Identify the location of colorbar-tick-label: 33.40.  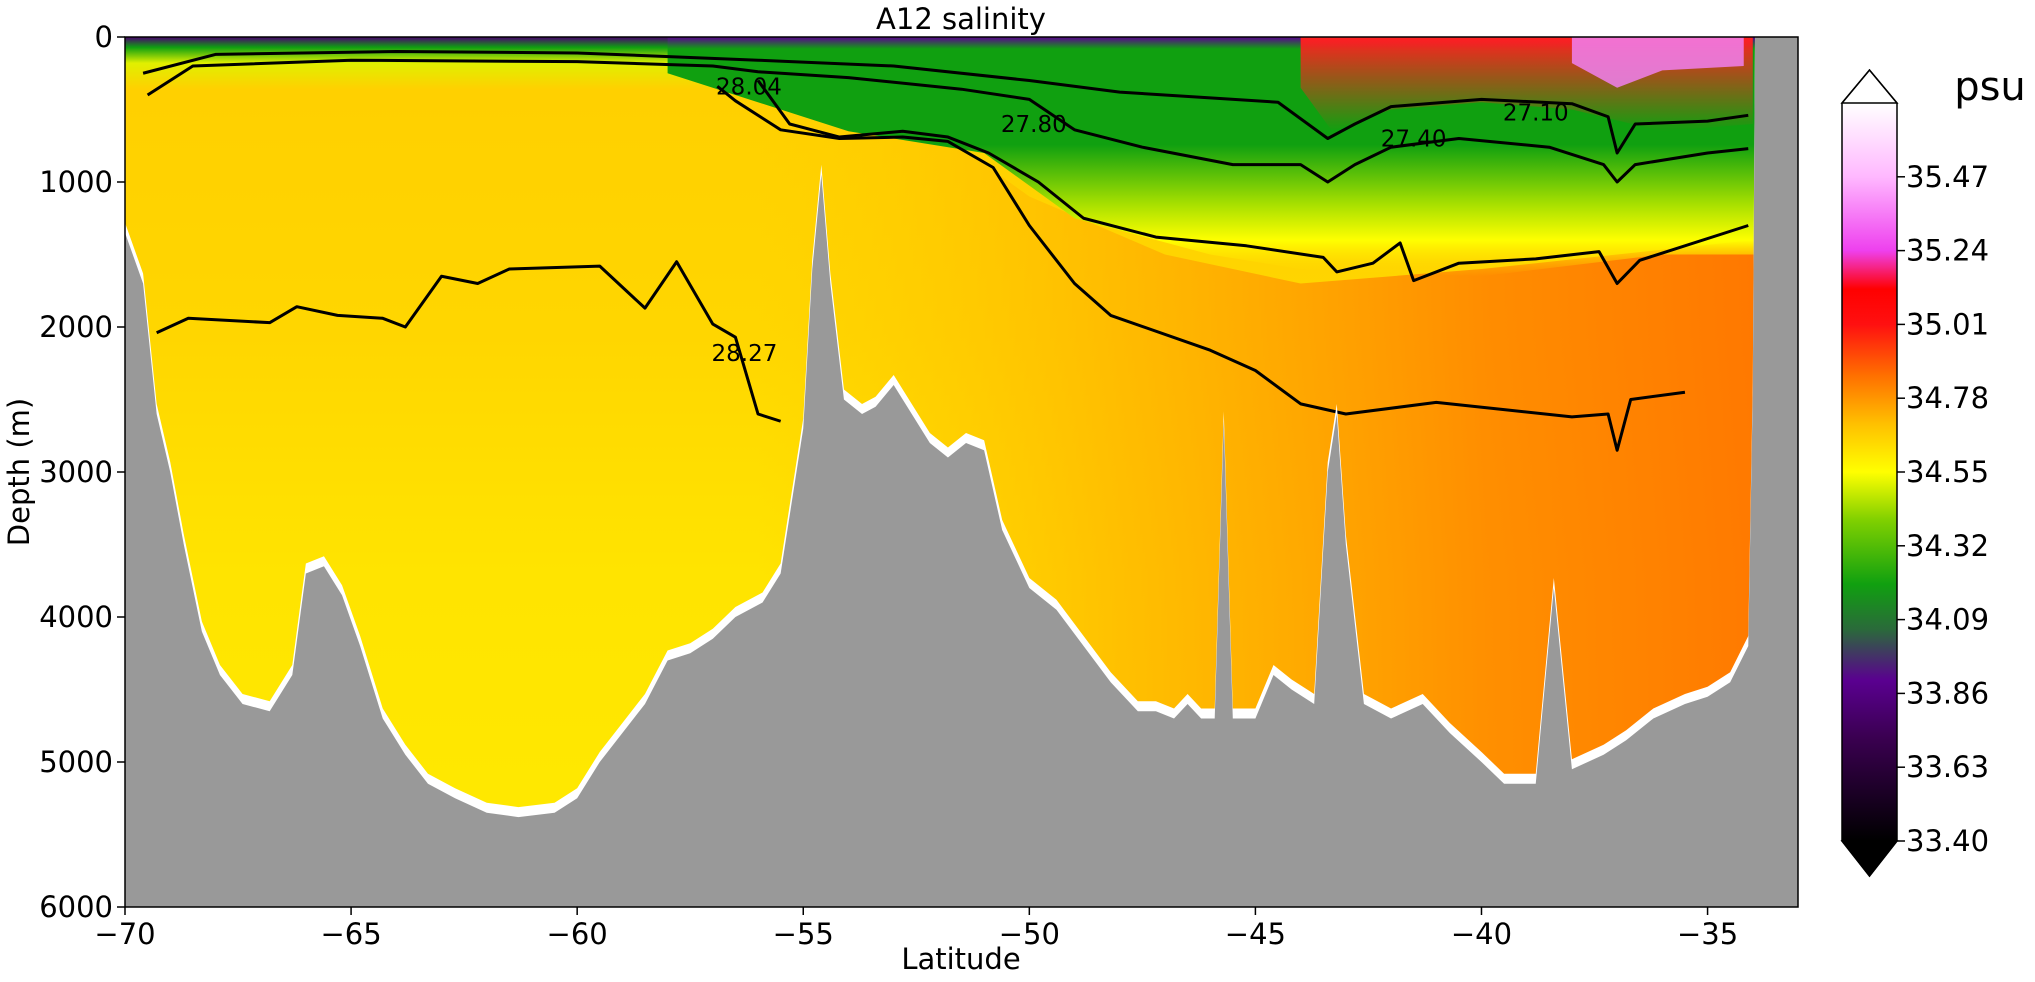
(1947, 841).